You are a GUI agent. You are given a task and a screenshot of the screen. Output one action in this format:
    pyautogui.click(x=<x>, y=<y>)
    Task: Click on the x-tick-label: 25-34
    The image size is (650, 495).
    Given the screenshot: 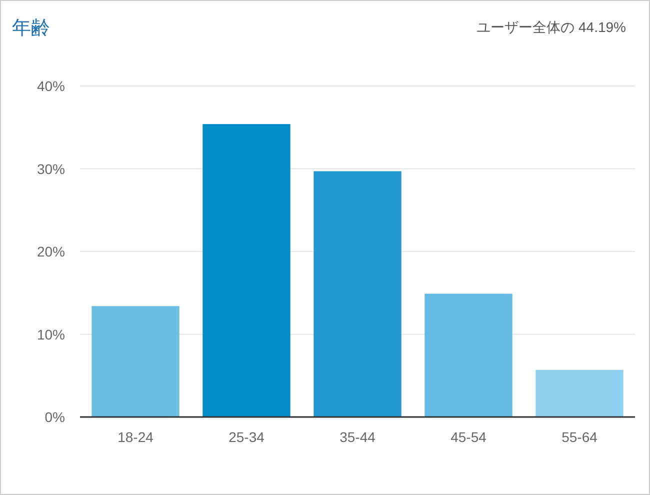 What is the action you would take?
    pyautogui.click(x=246, y=437)
    